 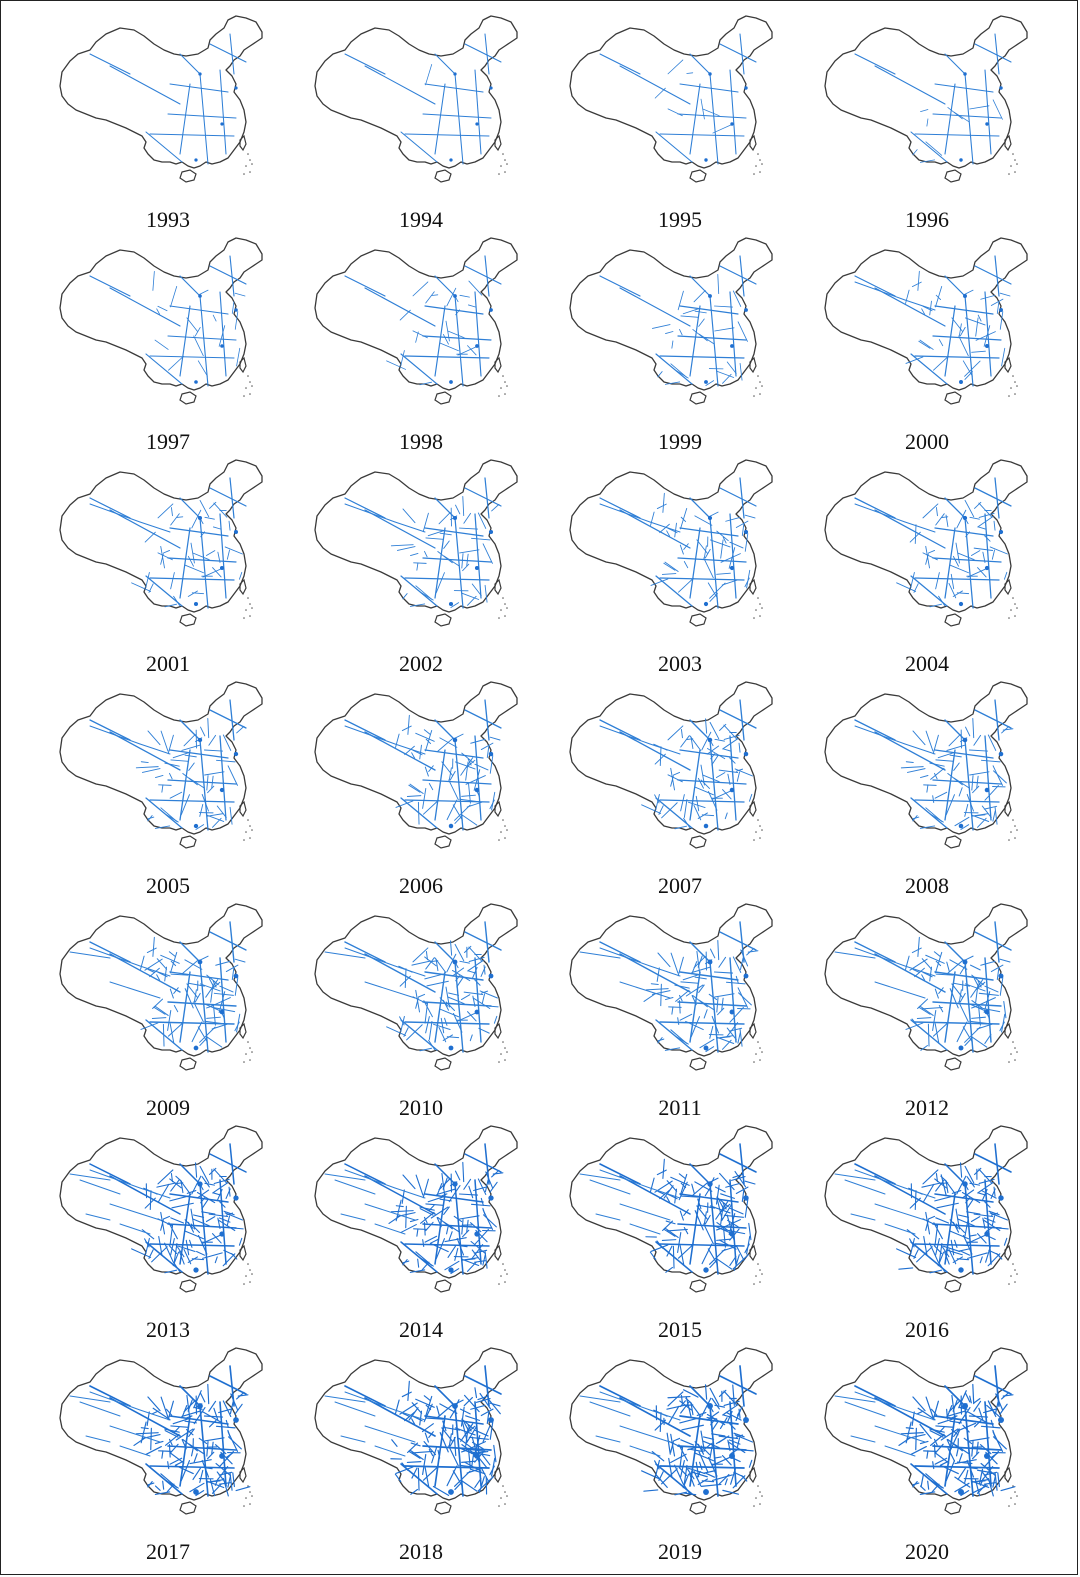 What do you see at coordinates (680, 1013) in the screenshot?
I see `map-panel-2011: 2011` at bounding box center [680, 1013].